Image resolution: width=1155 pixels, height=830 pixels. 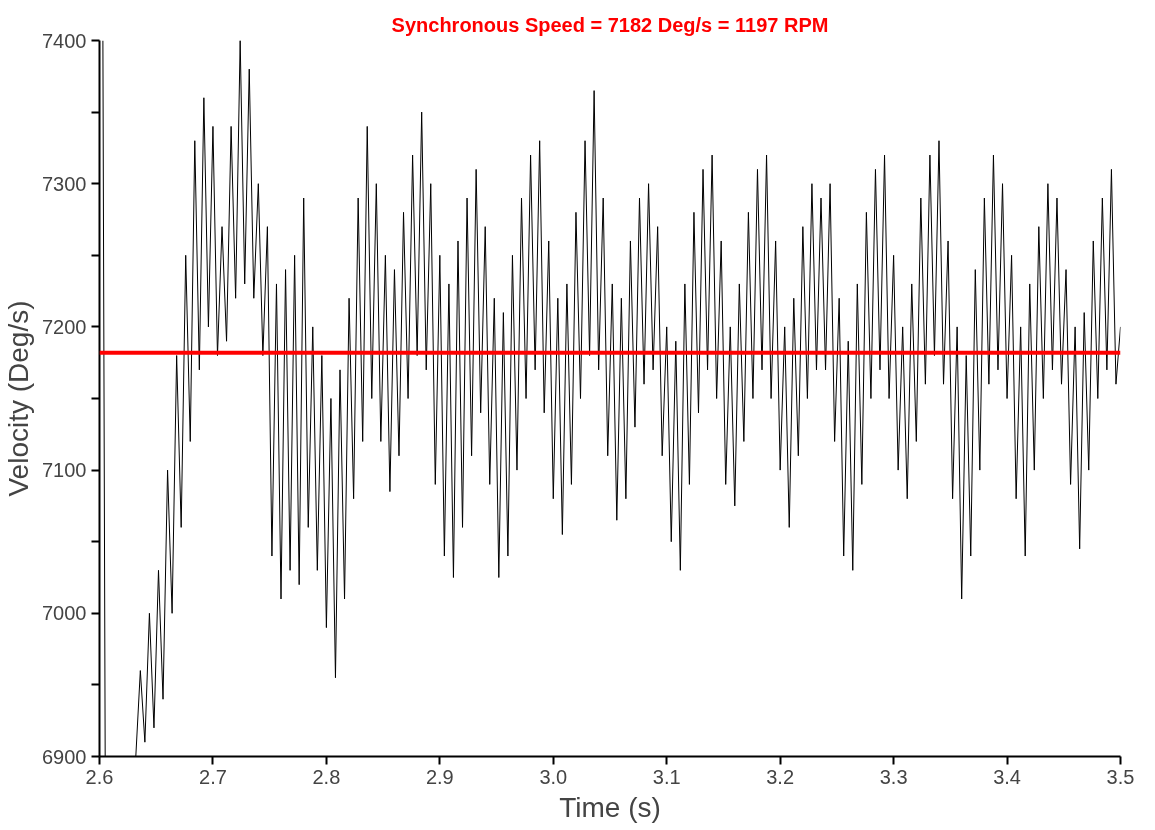 What do you see at coordinates (1007, 776) in the screenshot?
I see `x-tick-label: 3.4` at bounding box center [1007, 776].